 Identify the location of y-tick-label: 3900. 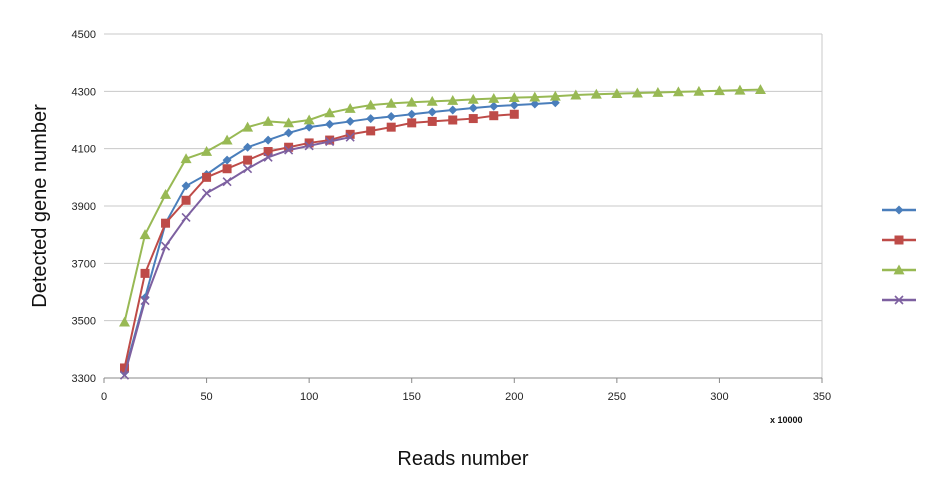
(84, 207).